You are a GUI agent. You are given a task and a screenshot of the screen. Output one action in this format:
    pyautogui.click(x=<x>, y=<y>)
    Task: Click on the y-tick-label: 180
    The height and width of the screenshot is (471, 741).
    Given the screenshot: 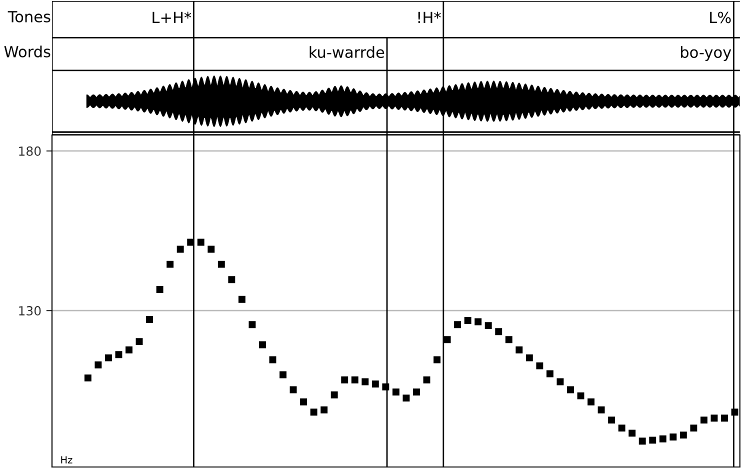 What is the action you would take?
    pyautogui.click(x=30, y=151)
    